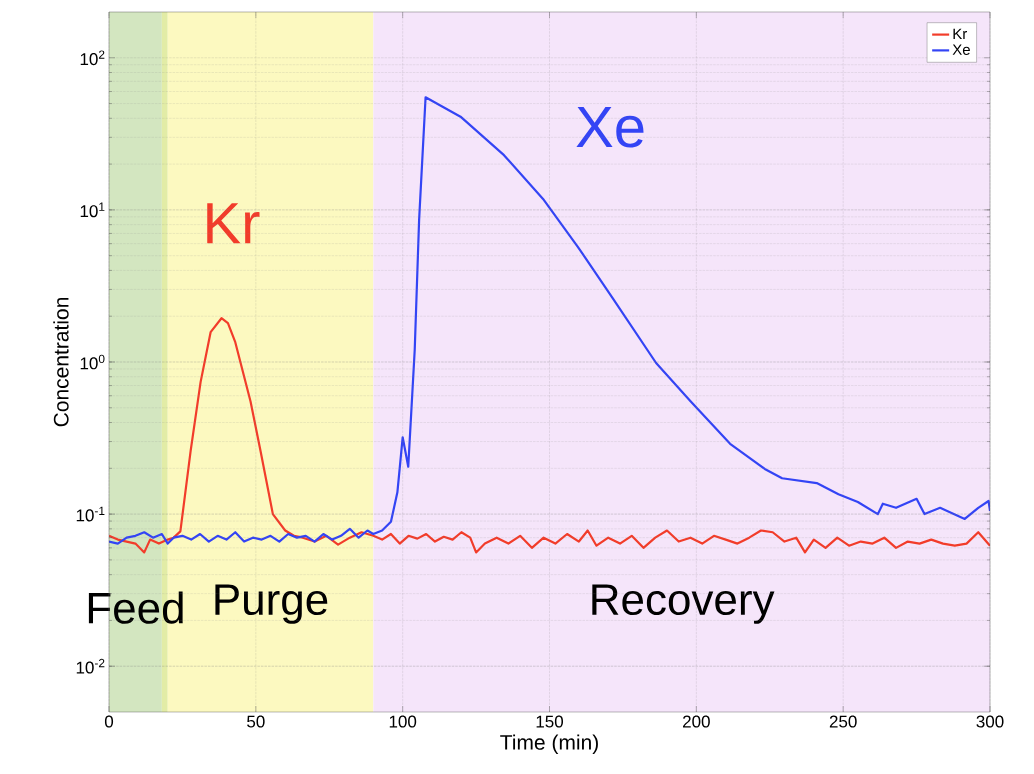  I want to click on band-label: Purge, so click(271, 604).